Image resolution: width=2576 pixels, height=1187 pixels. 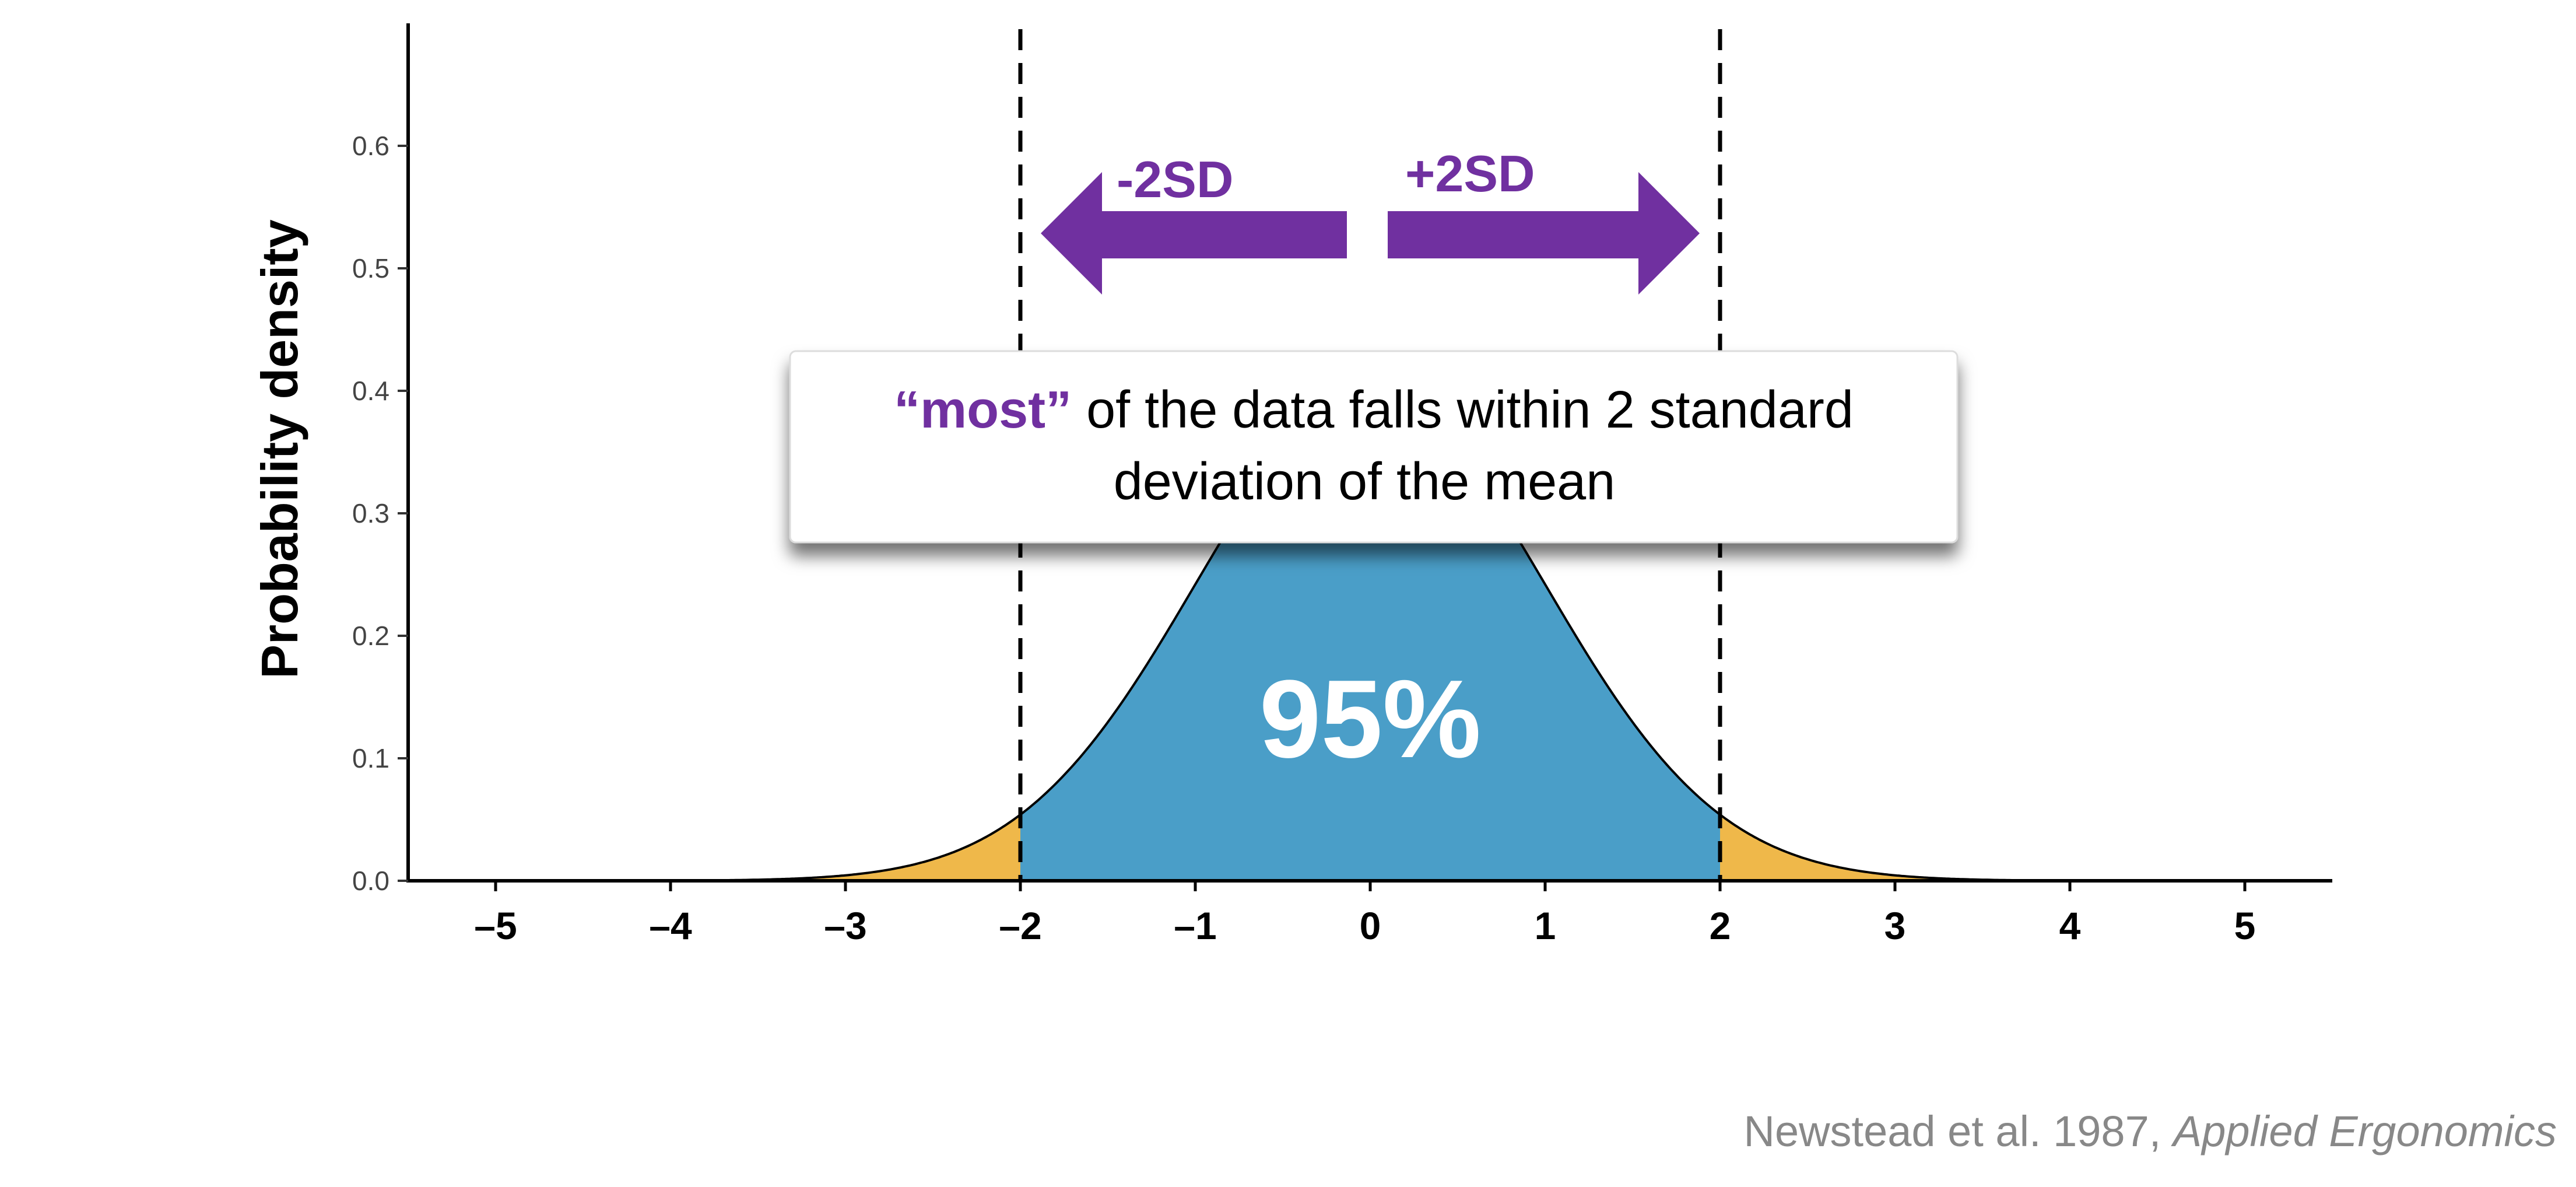 What do you see at coordinates (1463, 410) in the screenshot?
I see `note-line-1-rest: of the data falls within 2 standard` at bounding box center [1463, 410].